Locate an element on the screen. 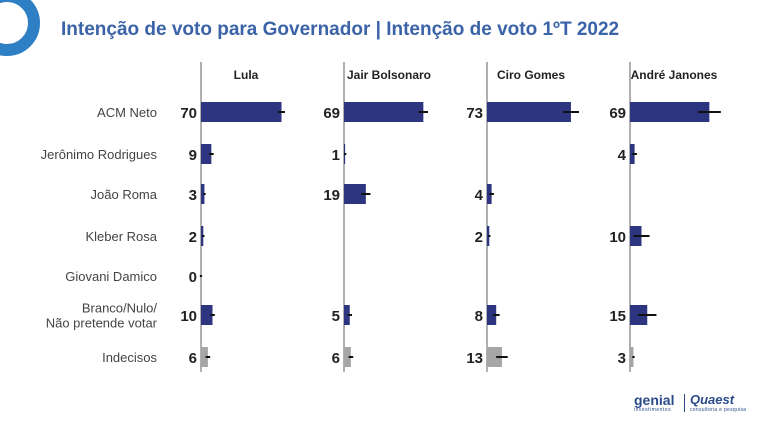 The height and width of the screenshot is (428, 768). panel-header-ciro-gomes: Ciro Gomes is located at coordinates (531, 75).